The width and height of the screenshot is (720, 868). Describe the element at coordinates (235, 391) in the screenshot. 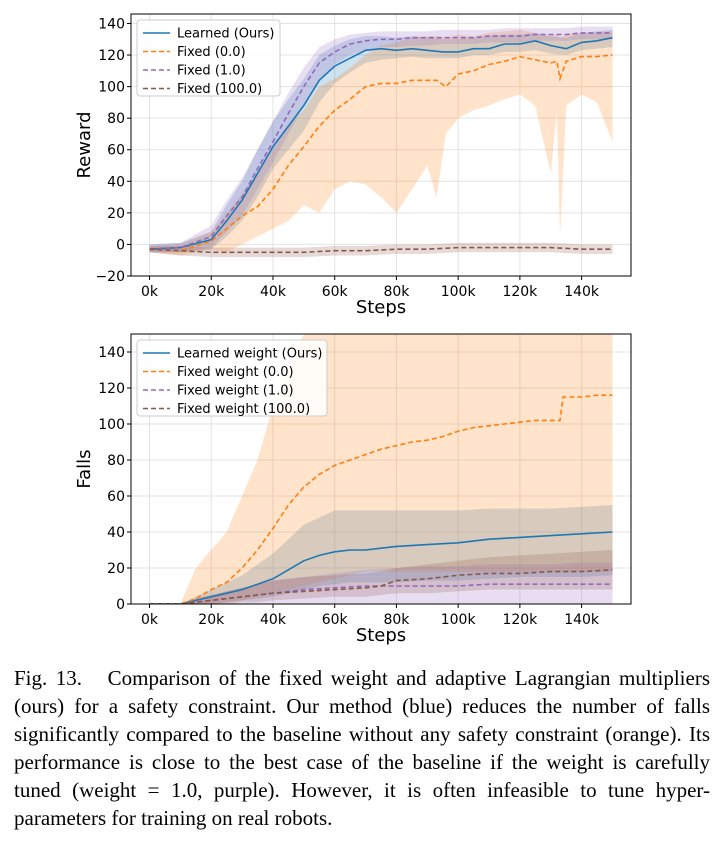

I see `falls-legend-label-fixed1: Fixed weight (1.0)` at that location.